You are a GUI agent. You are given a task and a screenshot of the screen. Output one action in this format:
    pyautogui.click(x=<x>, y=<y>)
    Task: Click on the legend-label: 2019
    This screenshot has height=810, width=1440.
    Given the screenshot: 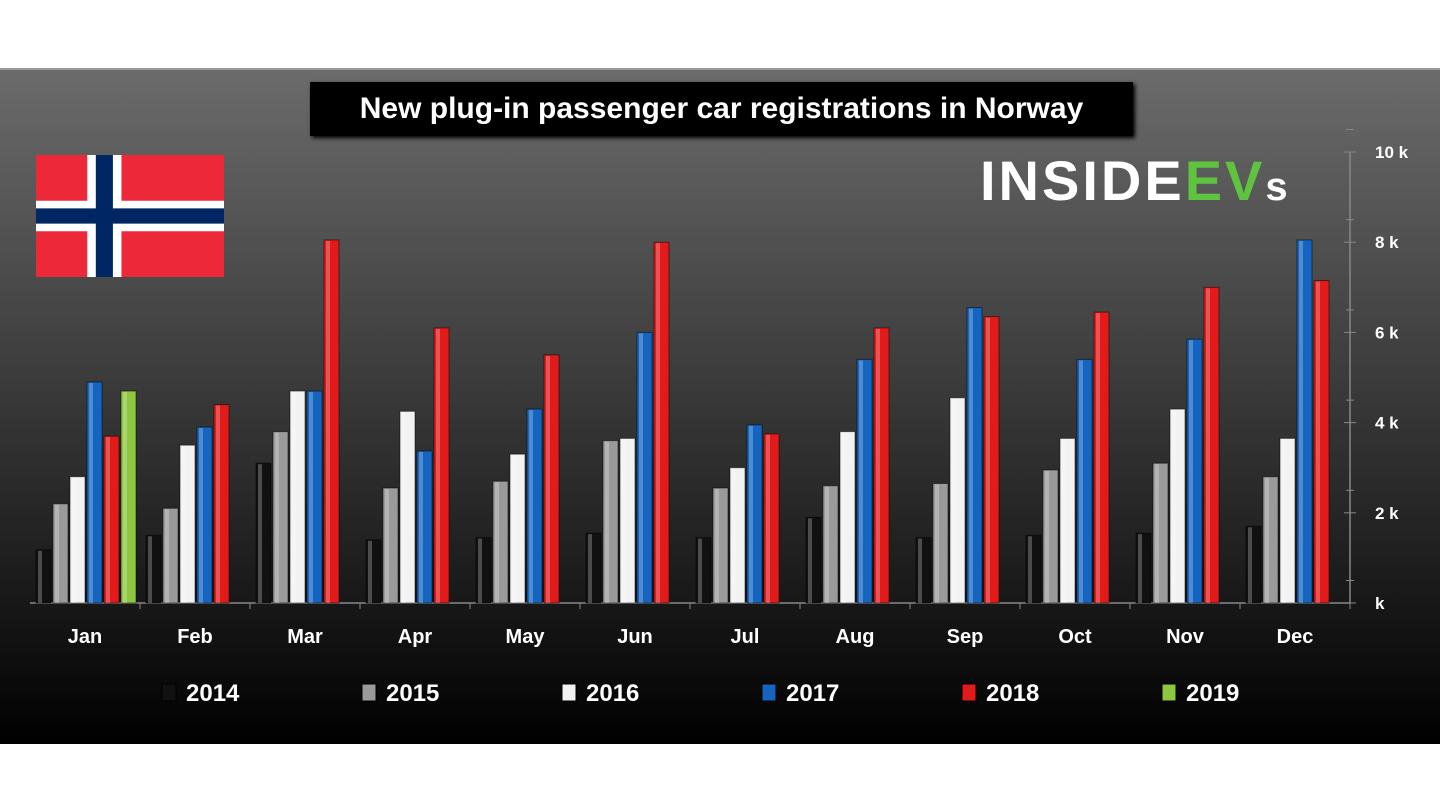 What is the action you would take?
    pyautogui.click(x=1212, y=693)
    